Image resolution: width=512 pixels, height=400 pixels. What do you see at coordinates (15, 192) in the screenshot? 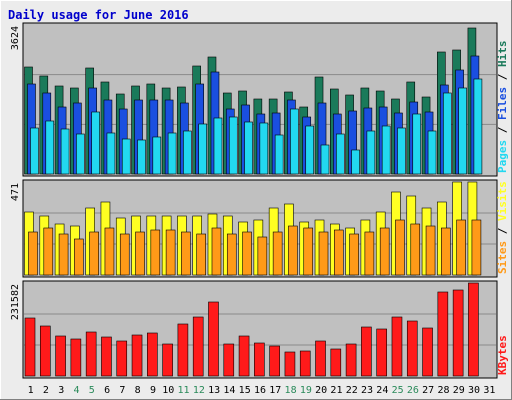
I see `middle-ymax-label: 471` at bounding box center [15, 192].